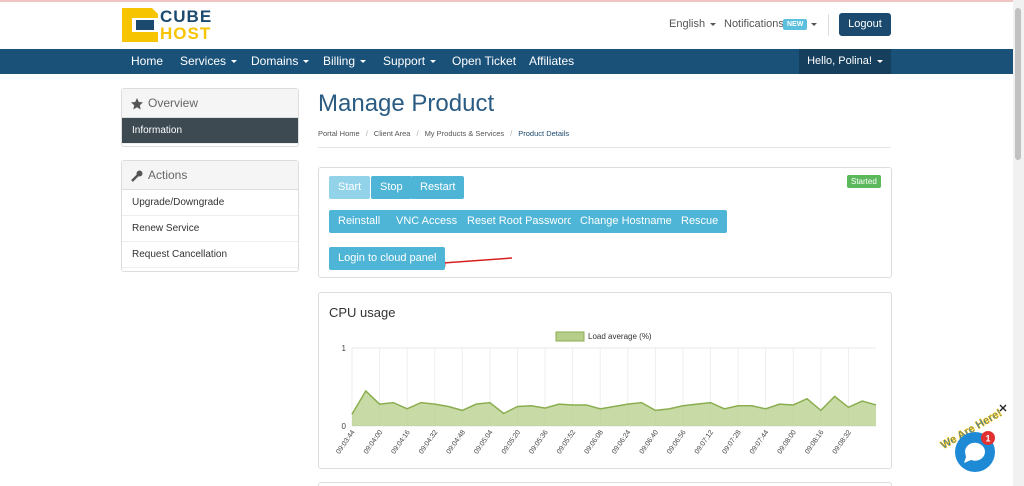 The height and width of the screenshot is (486, 1024). What do you see at coordinates (759, 442) in the screenshot?
I see `x-tick-label: 09:07:44` at bounding box center [759, 442].